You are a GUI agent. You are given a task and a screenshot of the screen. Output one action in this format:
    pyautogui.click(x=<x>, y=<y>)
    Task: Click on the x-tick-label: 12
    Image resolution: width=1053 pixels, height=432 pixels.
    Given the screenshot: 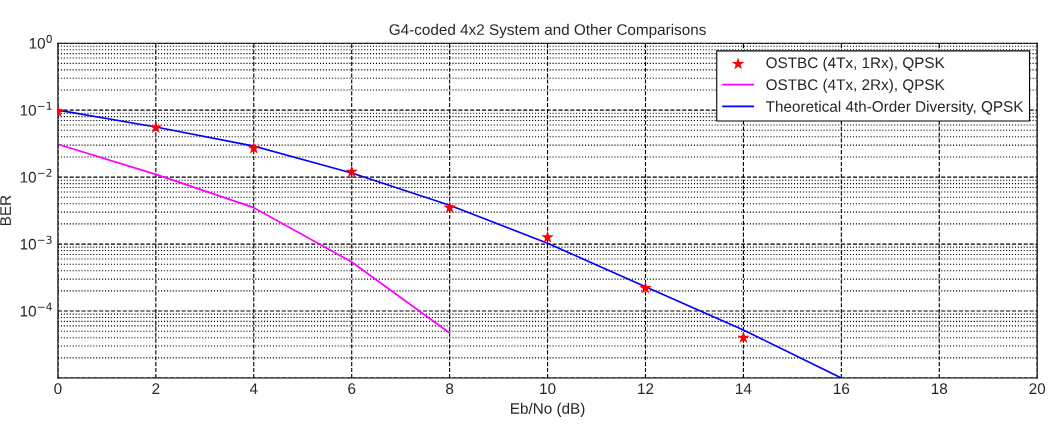 What is the action you would take?
    pyautogui.click(x=646, y=388)
    